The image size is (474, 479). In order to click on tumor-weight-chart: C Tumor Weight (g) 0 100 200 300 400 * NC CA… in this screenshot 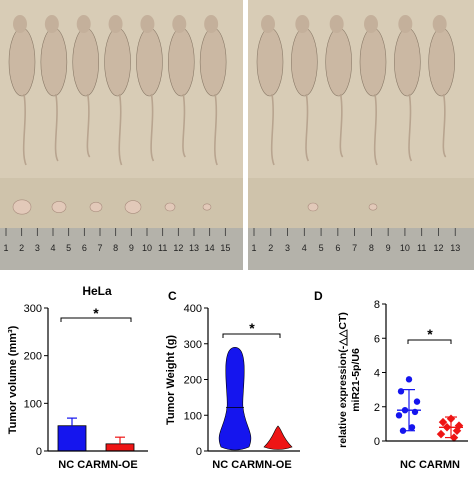, I will do `click(235, 376)`.